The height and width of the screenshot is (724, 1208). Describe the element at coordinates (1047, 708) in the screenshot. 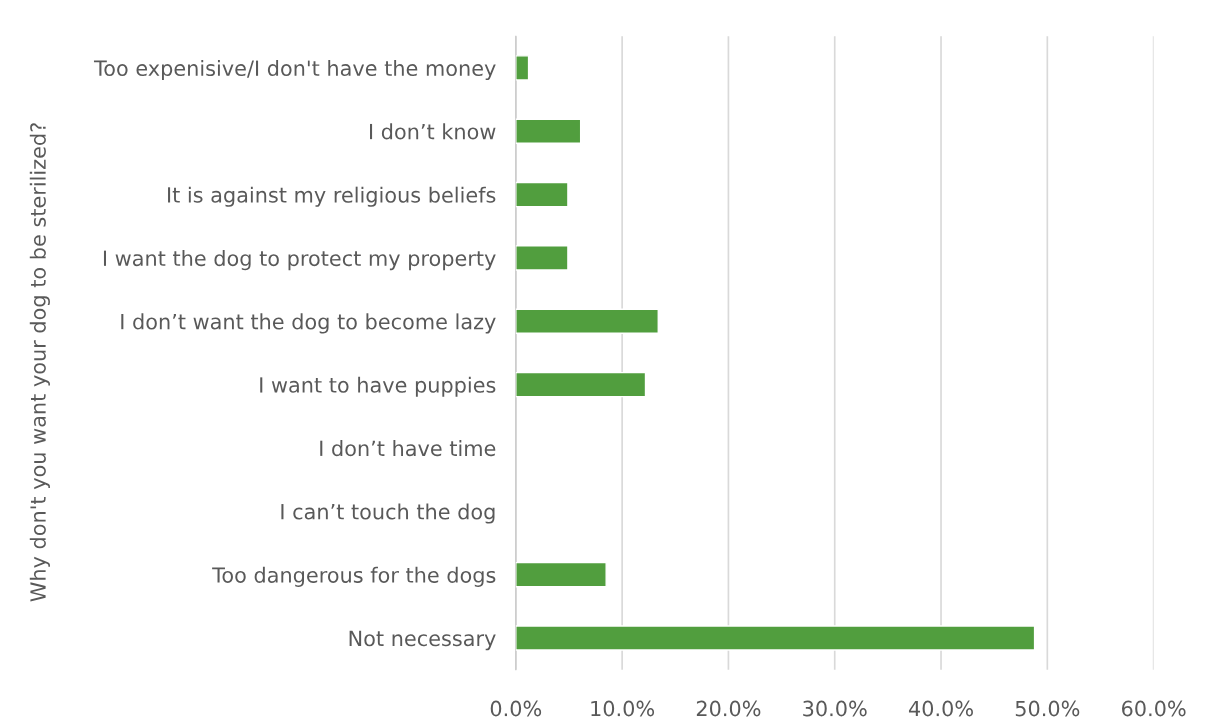

I see `x-tick-label: 50.0%` at that location.